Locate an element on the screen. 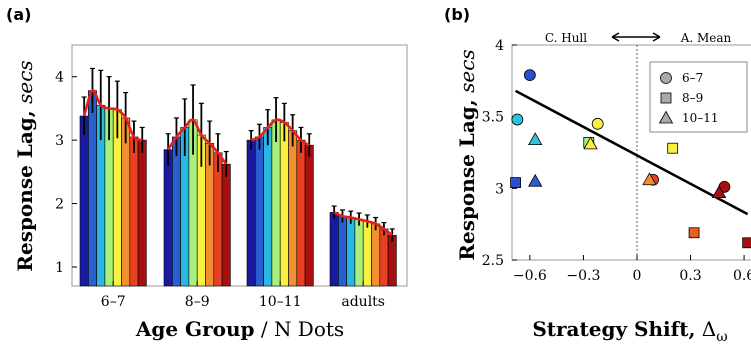 The width and height of the screenshot is (751, 349). panel-a-xlabel-rest: / N Dots is located at coordinates (299, 329).